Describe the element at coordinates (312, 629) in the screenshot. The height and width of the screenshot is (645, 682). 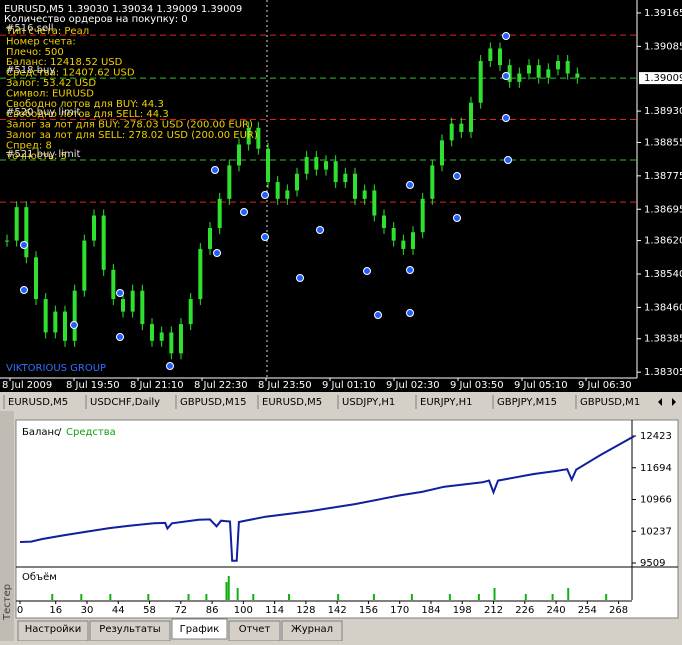
I see `tester-tab: Журнал` at that location.